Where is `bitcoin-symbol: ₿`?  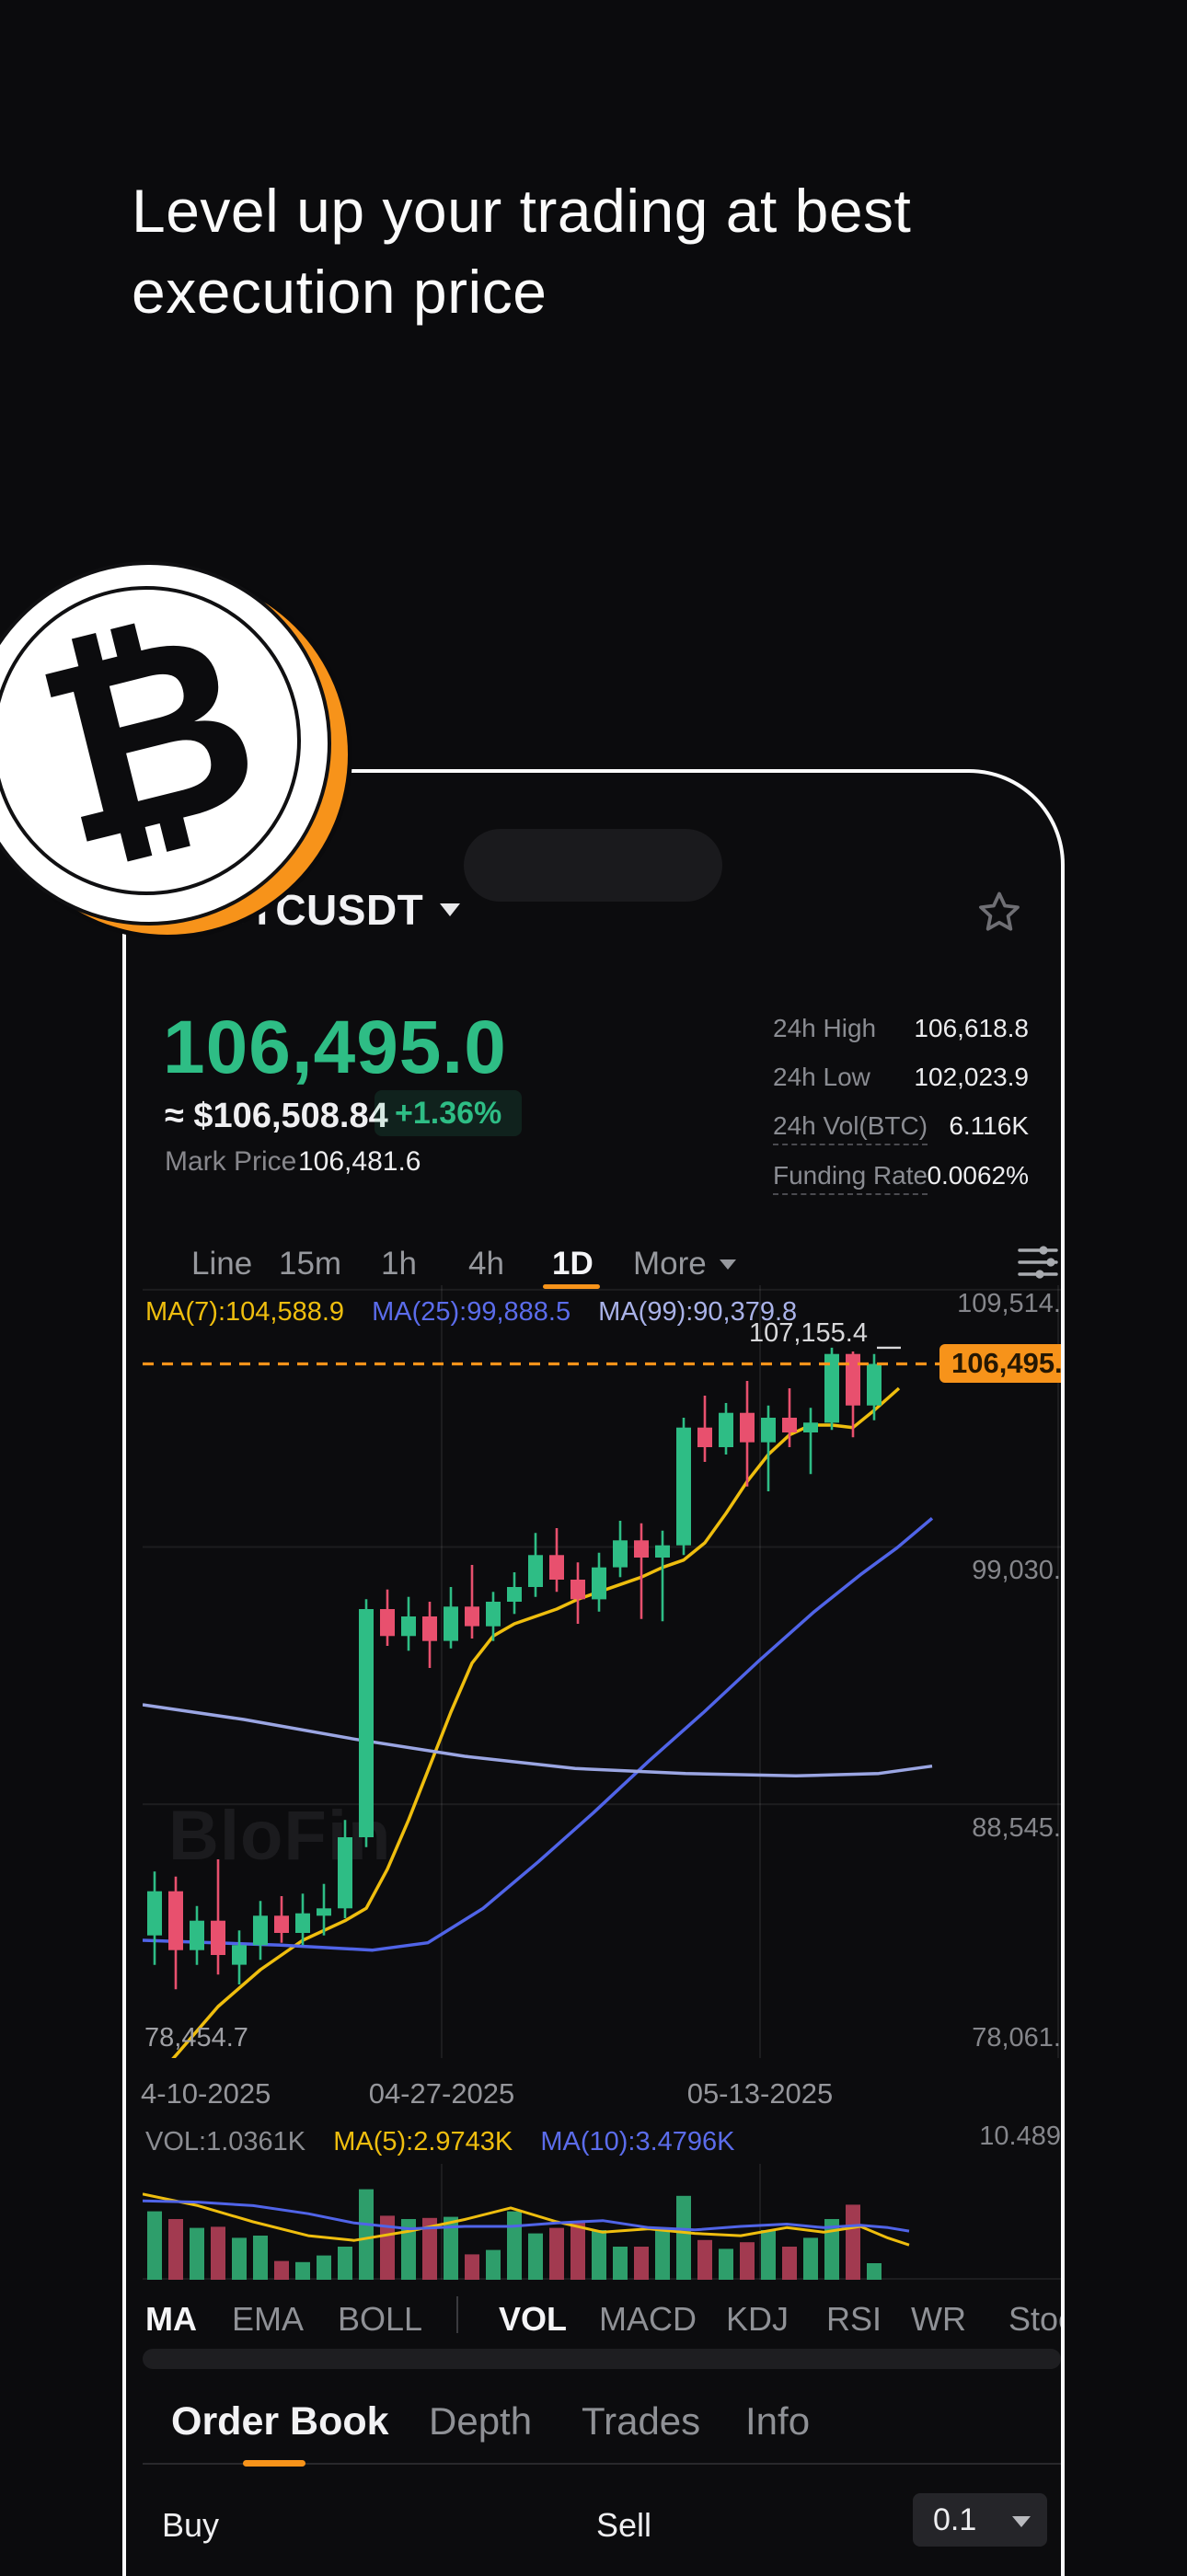 bitcoin-symbol: ₿ is located at coordinates (149, 737).